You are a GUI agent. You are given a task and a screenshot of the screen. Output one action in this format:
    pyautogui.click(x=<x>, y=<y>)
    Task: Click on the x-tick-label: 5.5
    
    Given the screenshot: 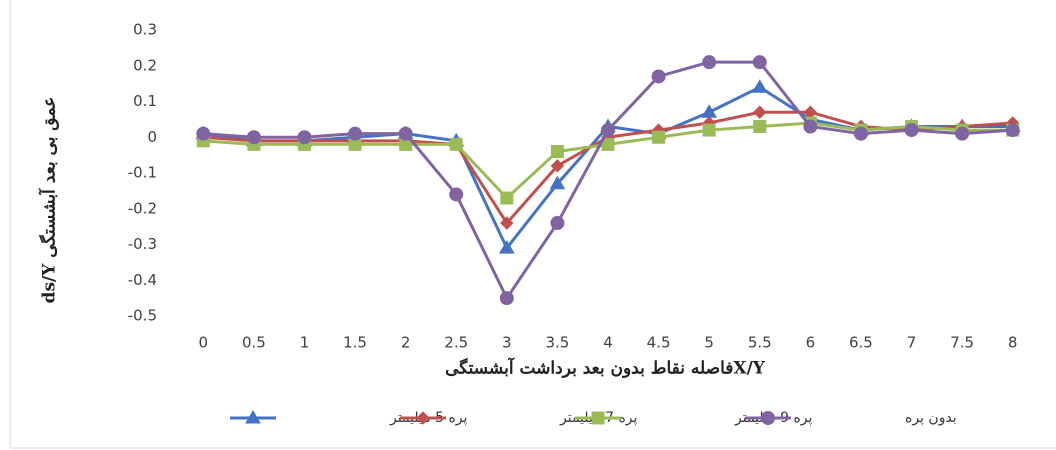 What is the action you would take?
    pyautogui.click(x=760, y=343)
    